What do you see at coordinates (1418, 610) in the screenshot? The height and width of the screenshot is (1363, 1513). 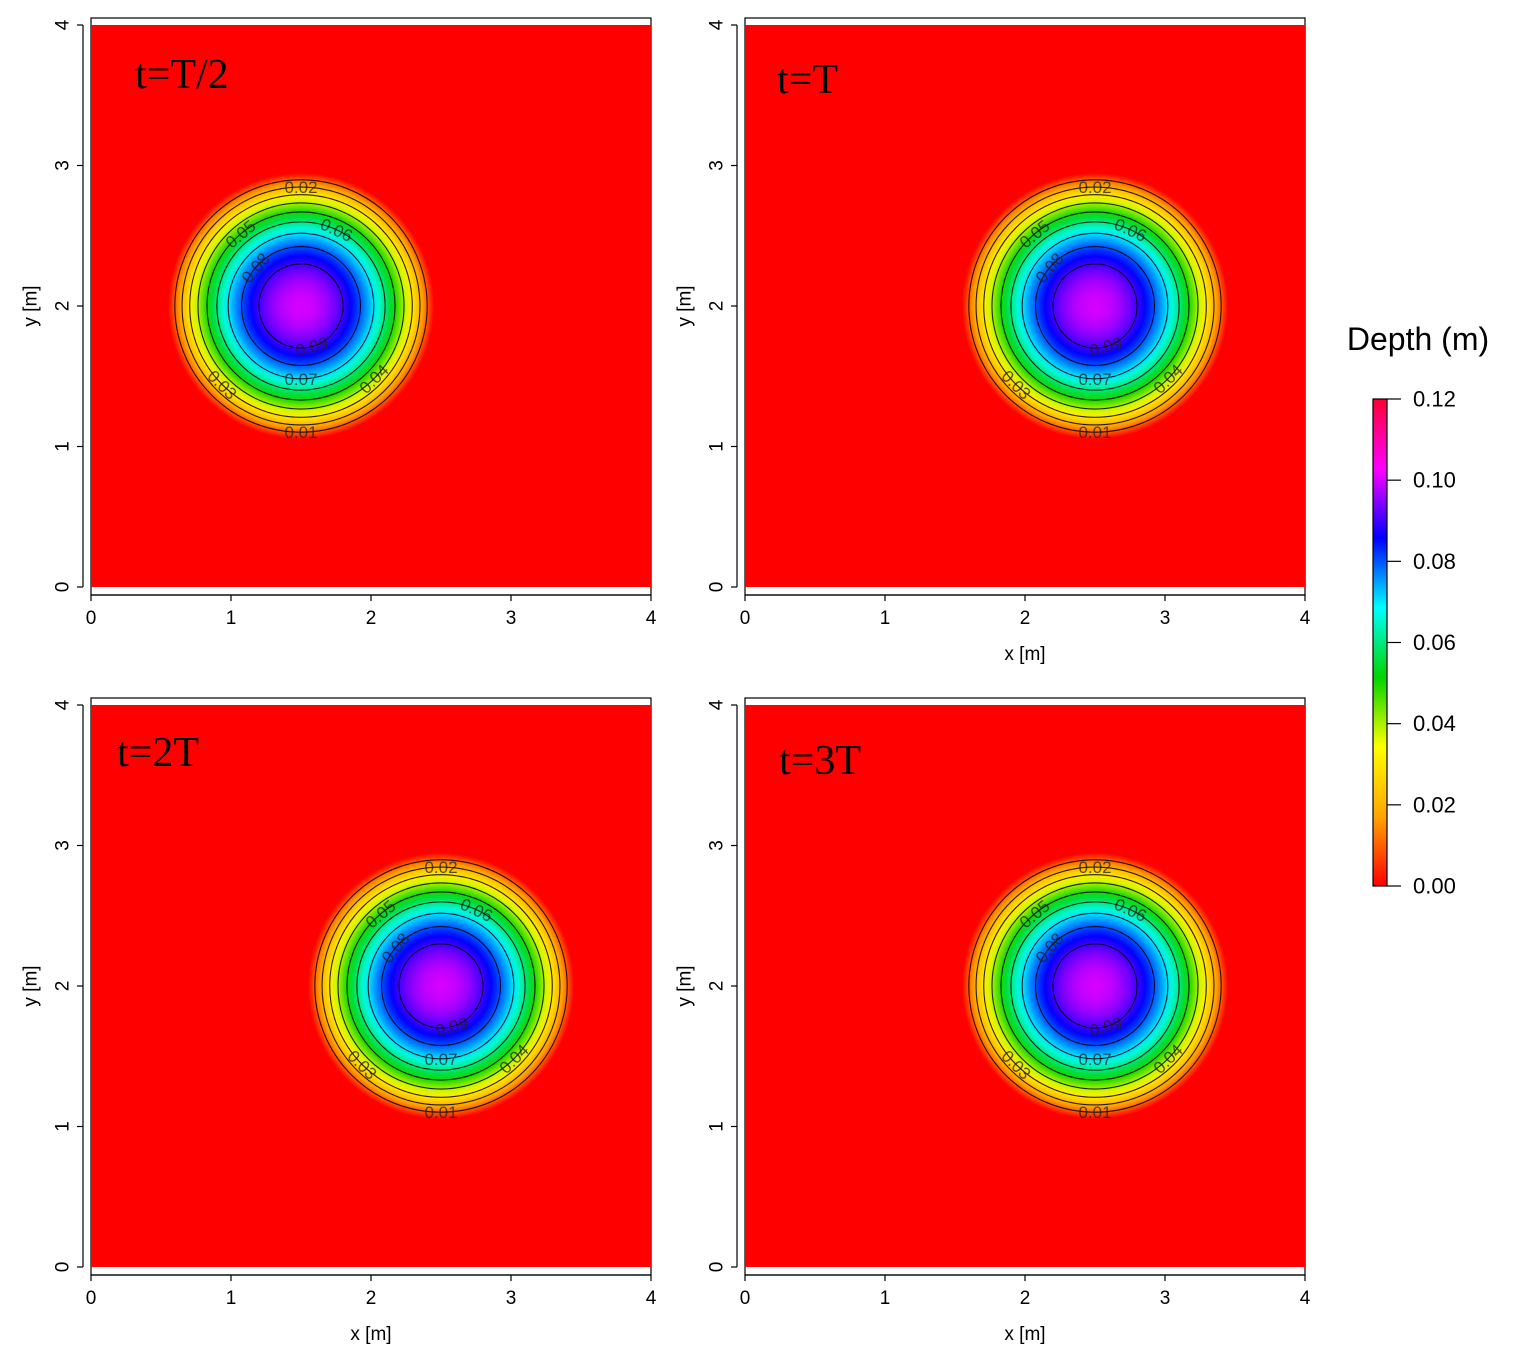 I see `depth-colorbar: Depth (m) 0.00 0.02 0.04 0.06 0.08 0.10 0.12` at bounding box center [1418, 610].